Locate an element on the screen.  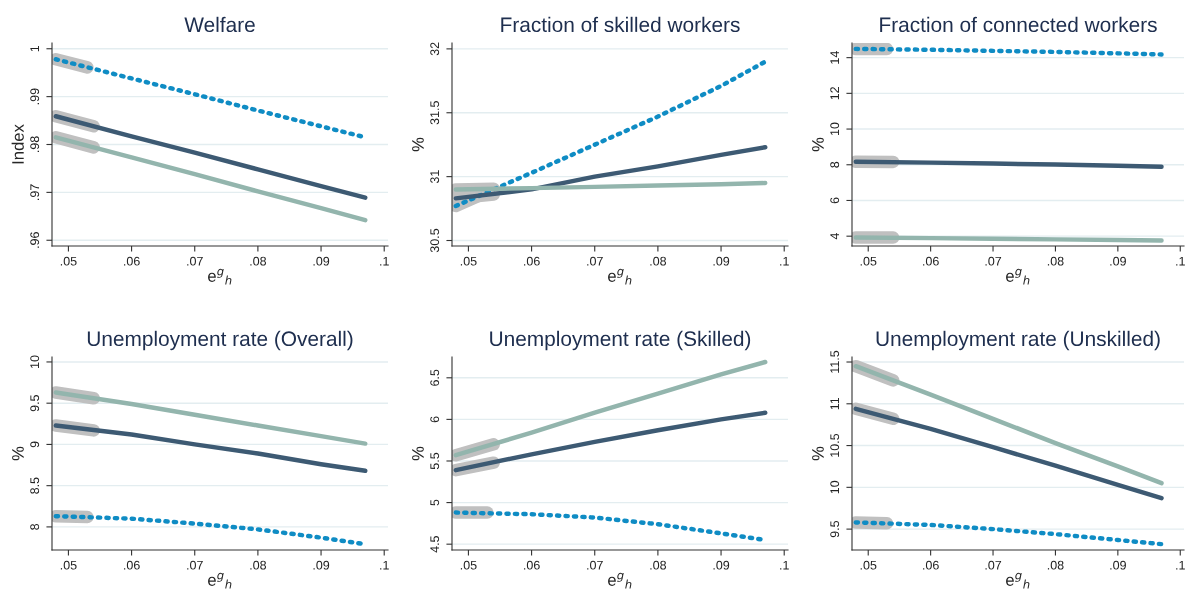
chart-title: Fraction of connected workers is located at coordinates (1018, 24).